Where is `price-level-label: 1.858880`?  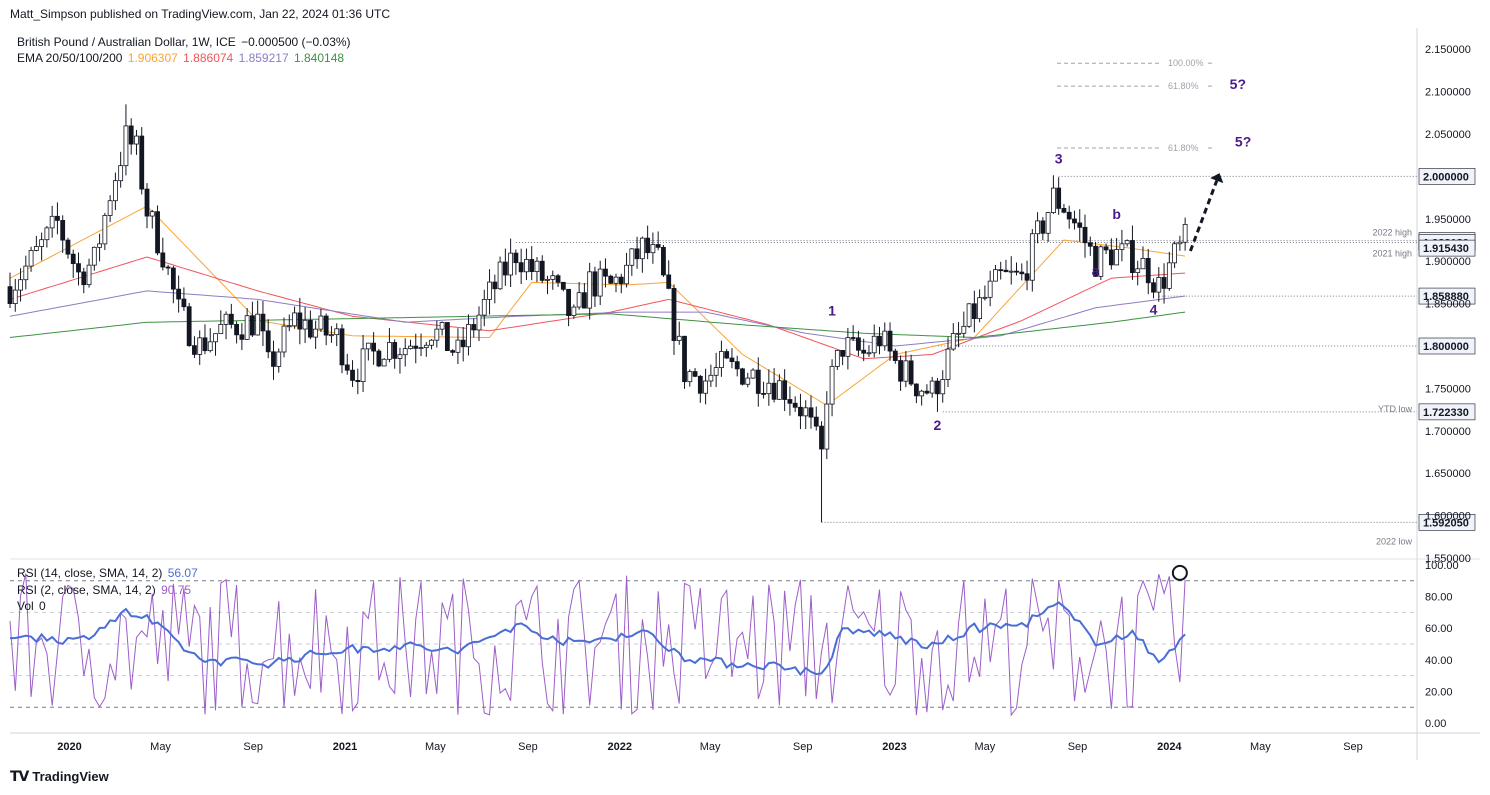 price-level-label: 1.858880 is located at coordinates (1446, 297).